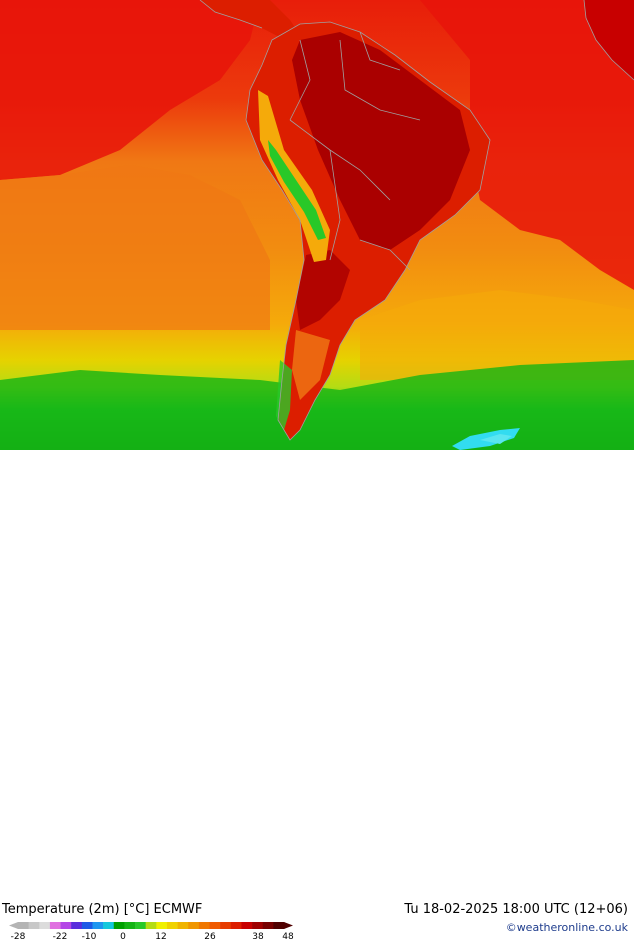  I want to click on central-america-land, so click(250, 20).